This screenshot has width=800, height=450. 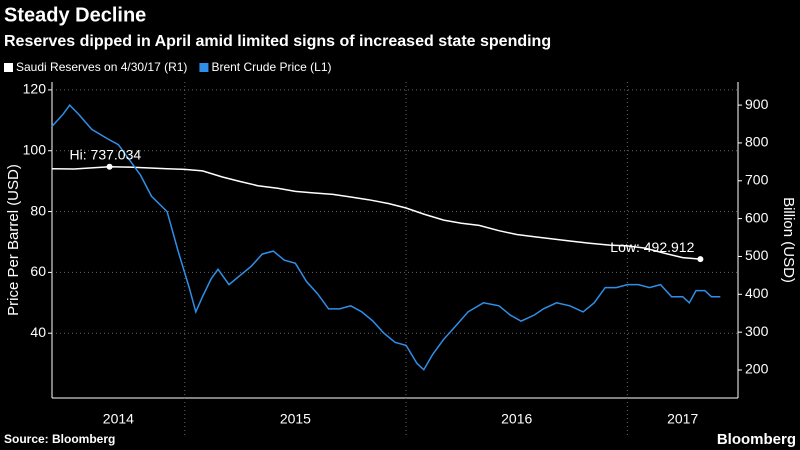 I want to click on y-axis-label: Price Per Barrel (USD), so click(x=13, y=240).